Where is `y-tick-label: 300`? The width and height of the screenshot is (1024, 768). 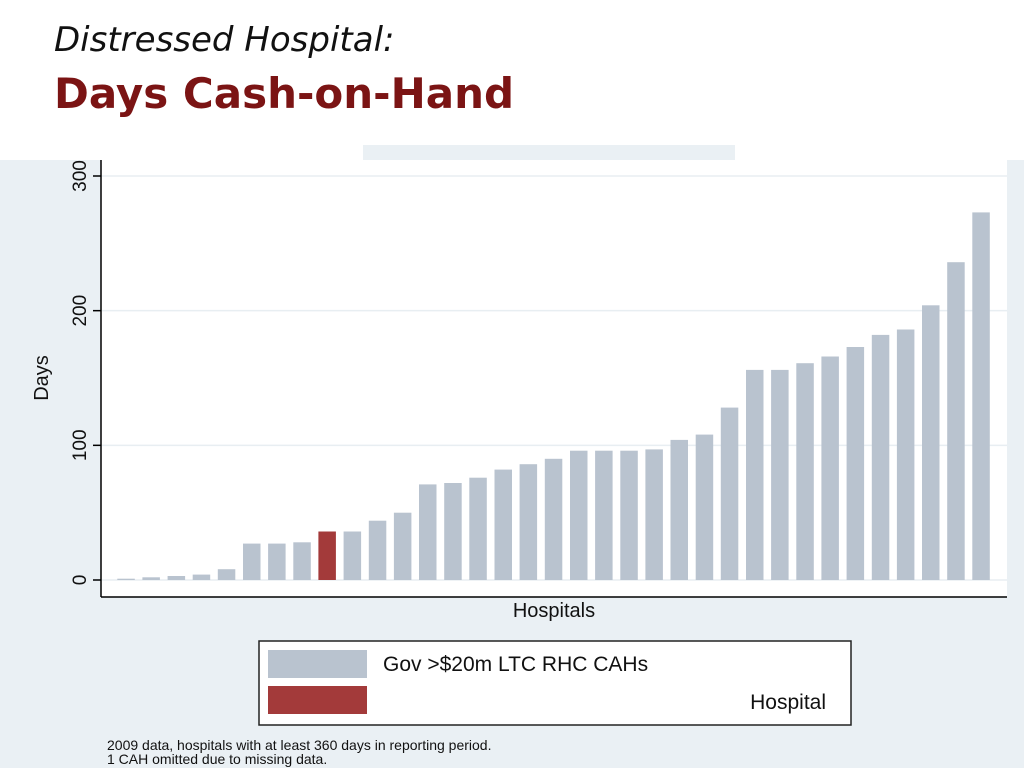
y-tick-label: 300 is located at coordinates (80, 176).